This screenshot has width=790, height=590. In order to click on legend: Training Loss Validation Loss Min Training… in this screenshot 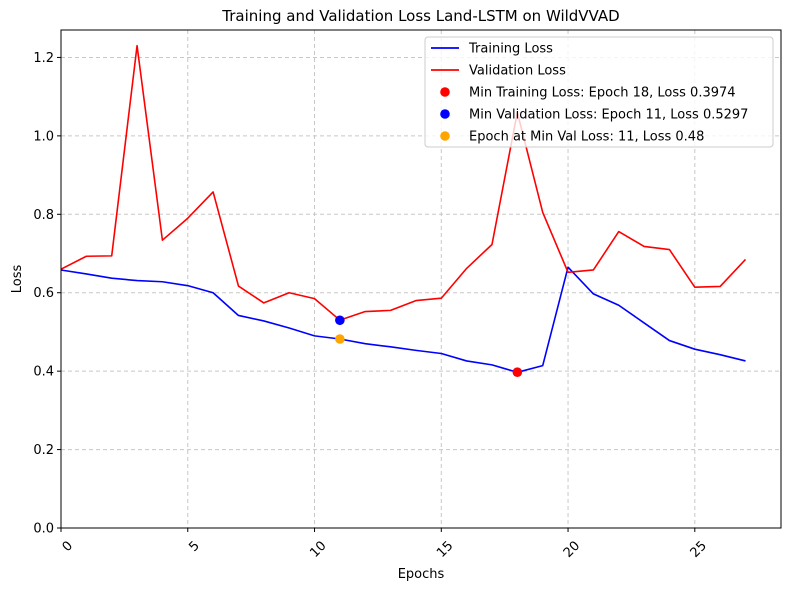, I will do `click(599, 92)`.